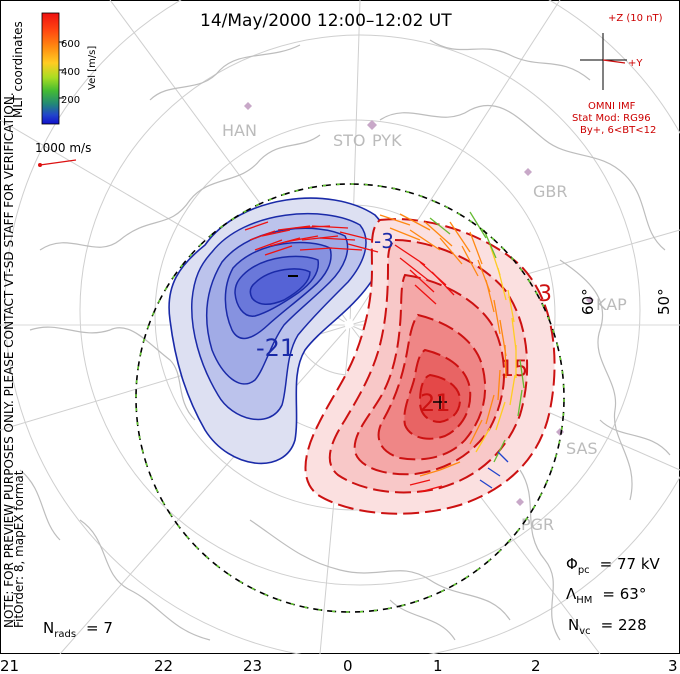 Image resolution: width=680 pixels, height=674 pixels. I want to click on scale-vector-dot, so click(40, 165).